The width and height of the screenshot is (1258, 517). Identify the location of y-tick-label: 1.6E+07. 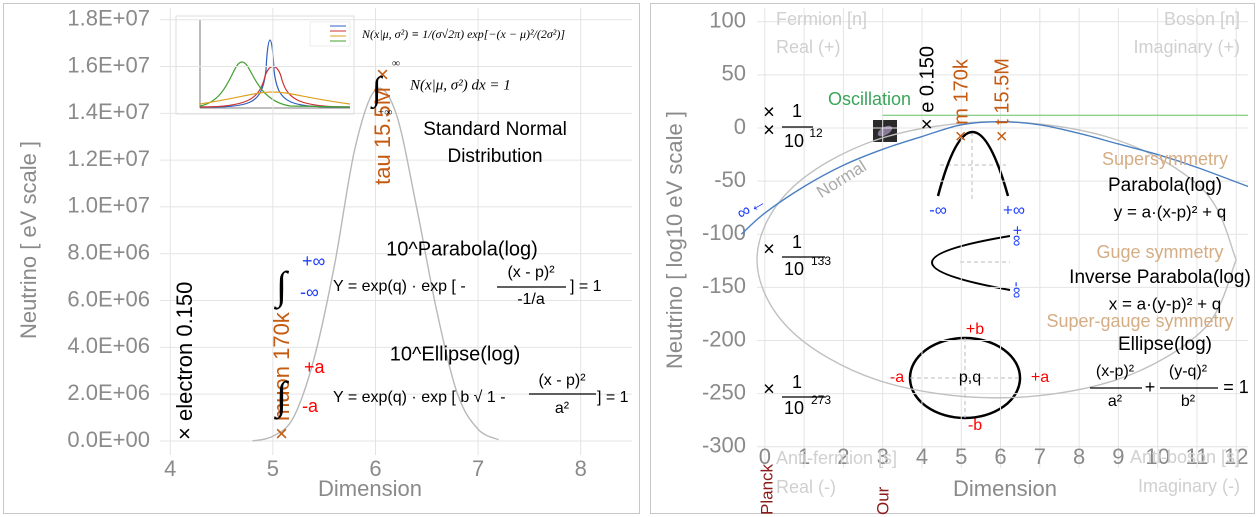
(108, 64).